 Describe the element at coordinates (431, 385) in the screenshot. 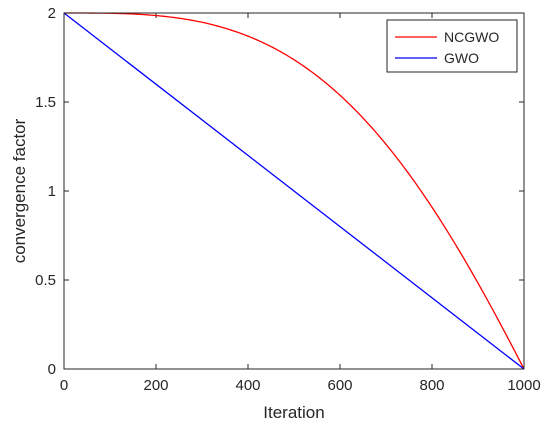

I see `x-tick-label: 800` at that location.